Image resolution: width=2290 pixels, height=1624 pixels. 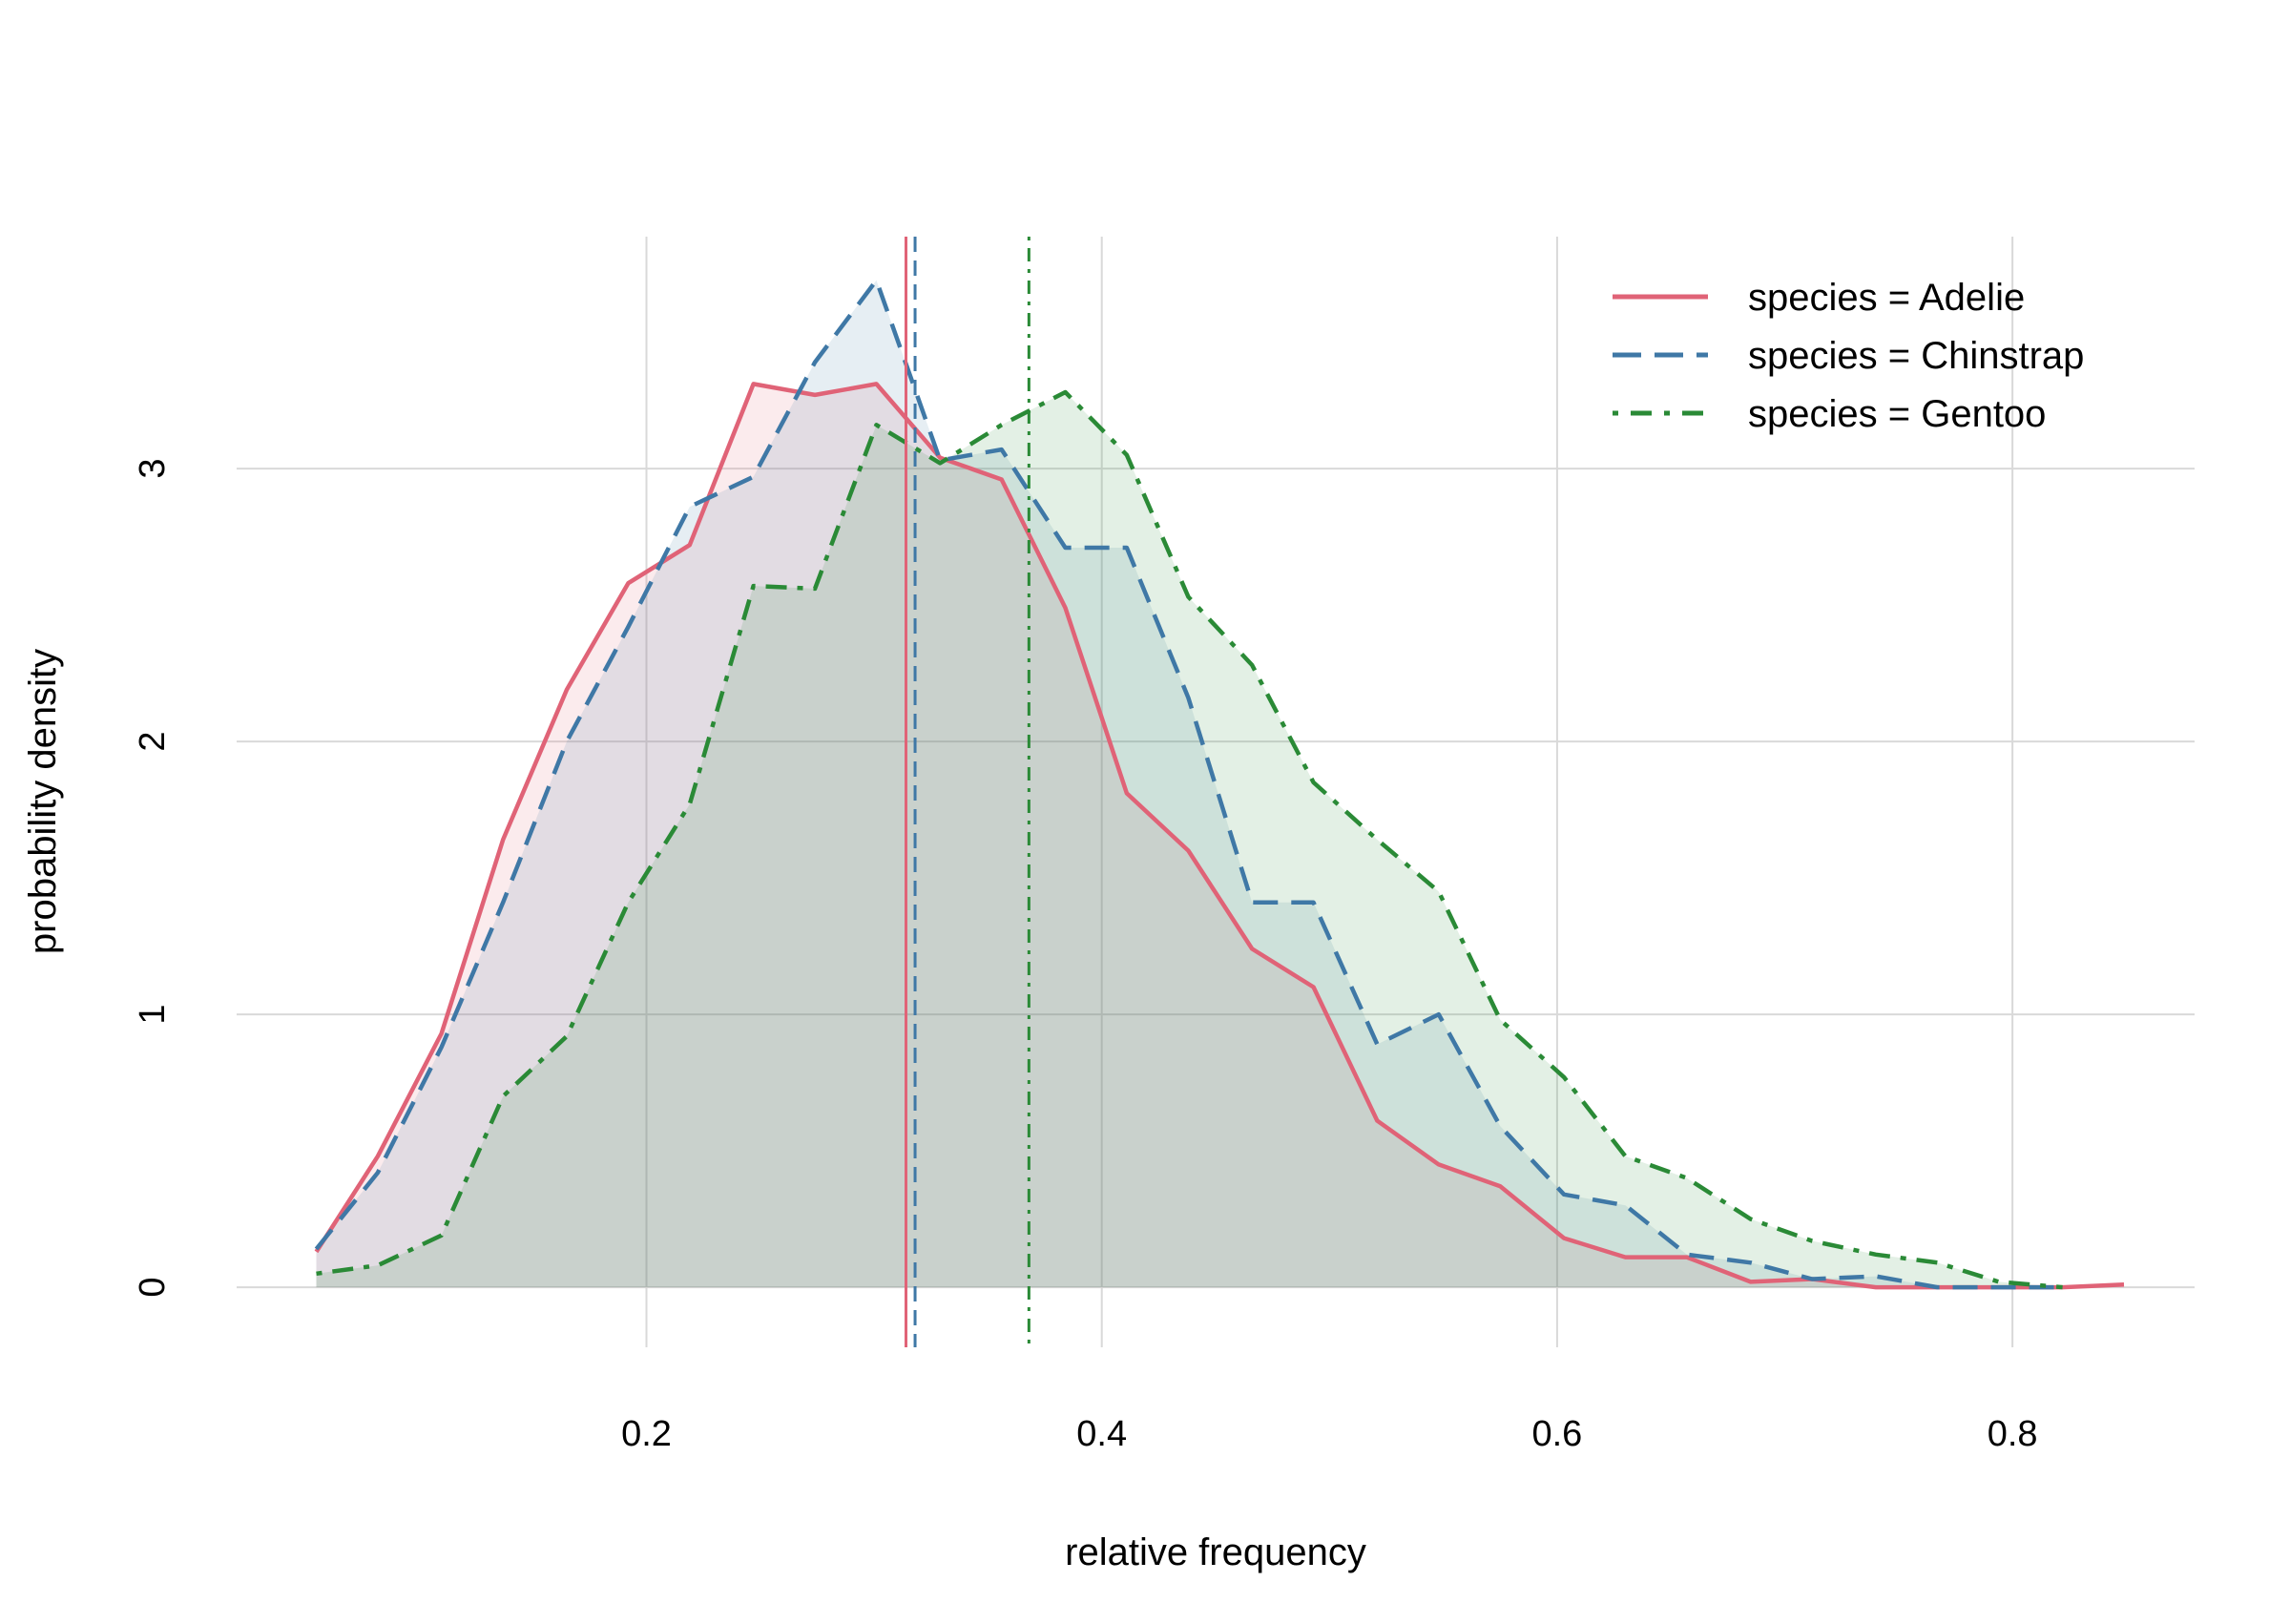 I want to click on legend-label-0: species = Adelie, so click(x=1886, y=298).